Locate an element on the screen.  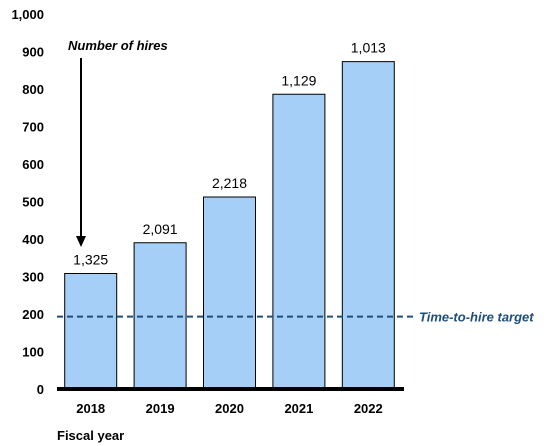
bar-2022 is located at coordinates (368, 225).